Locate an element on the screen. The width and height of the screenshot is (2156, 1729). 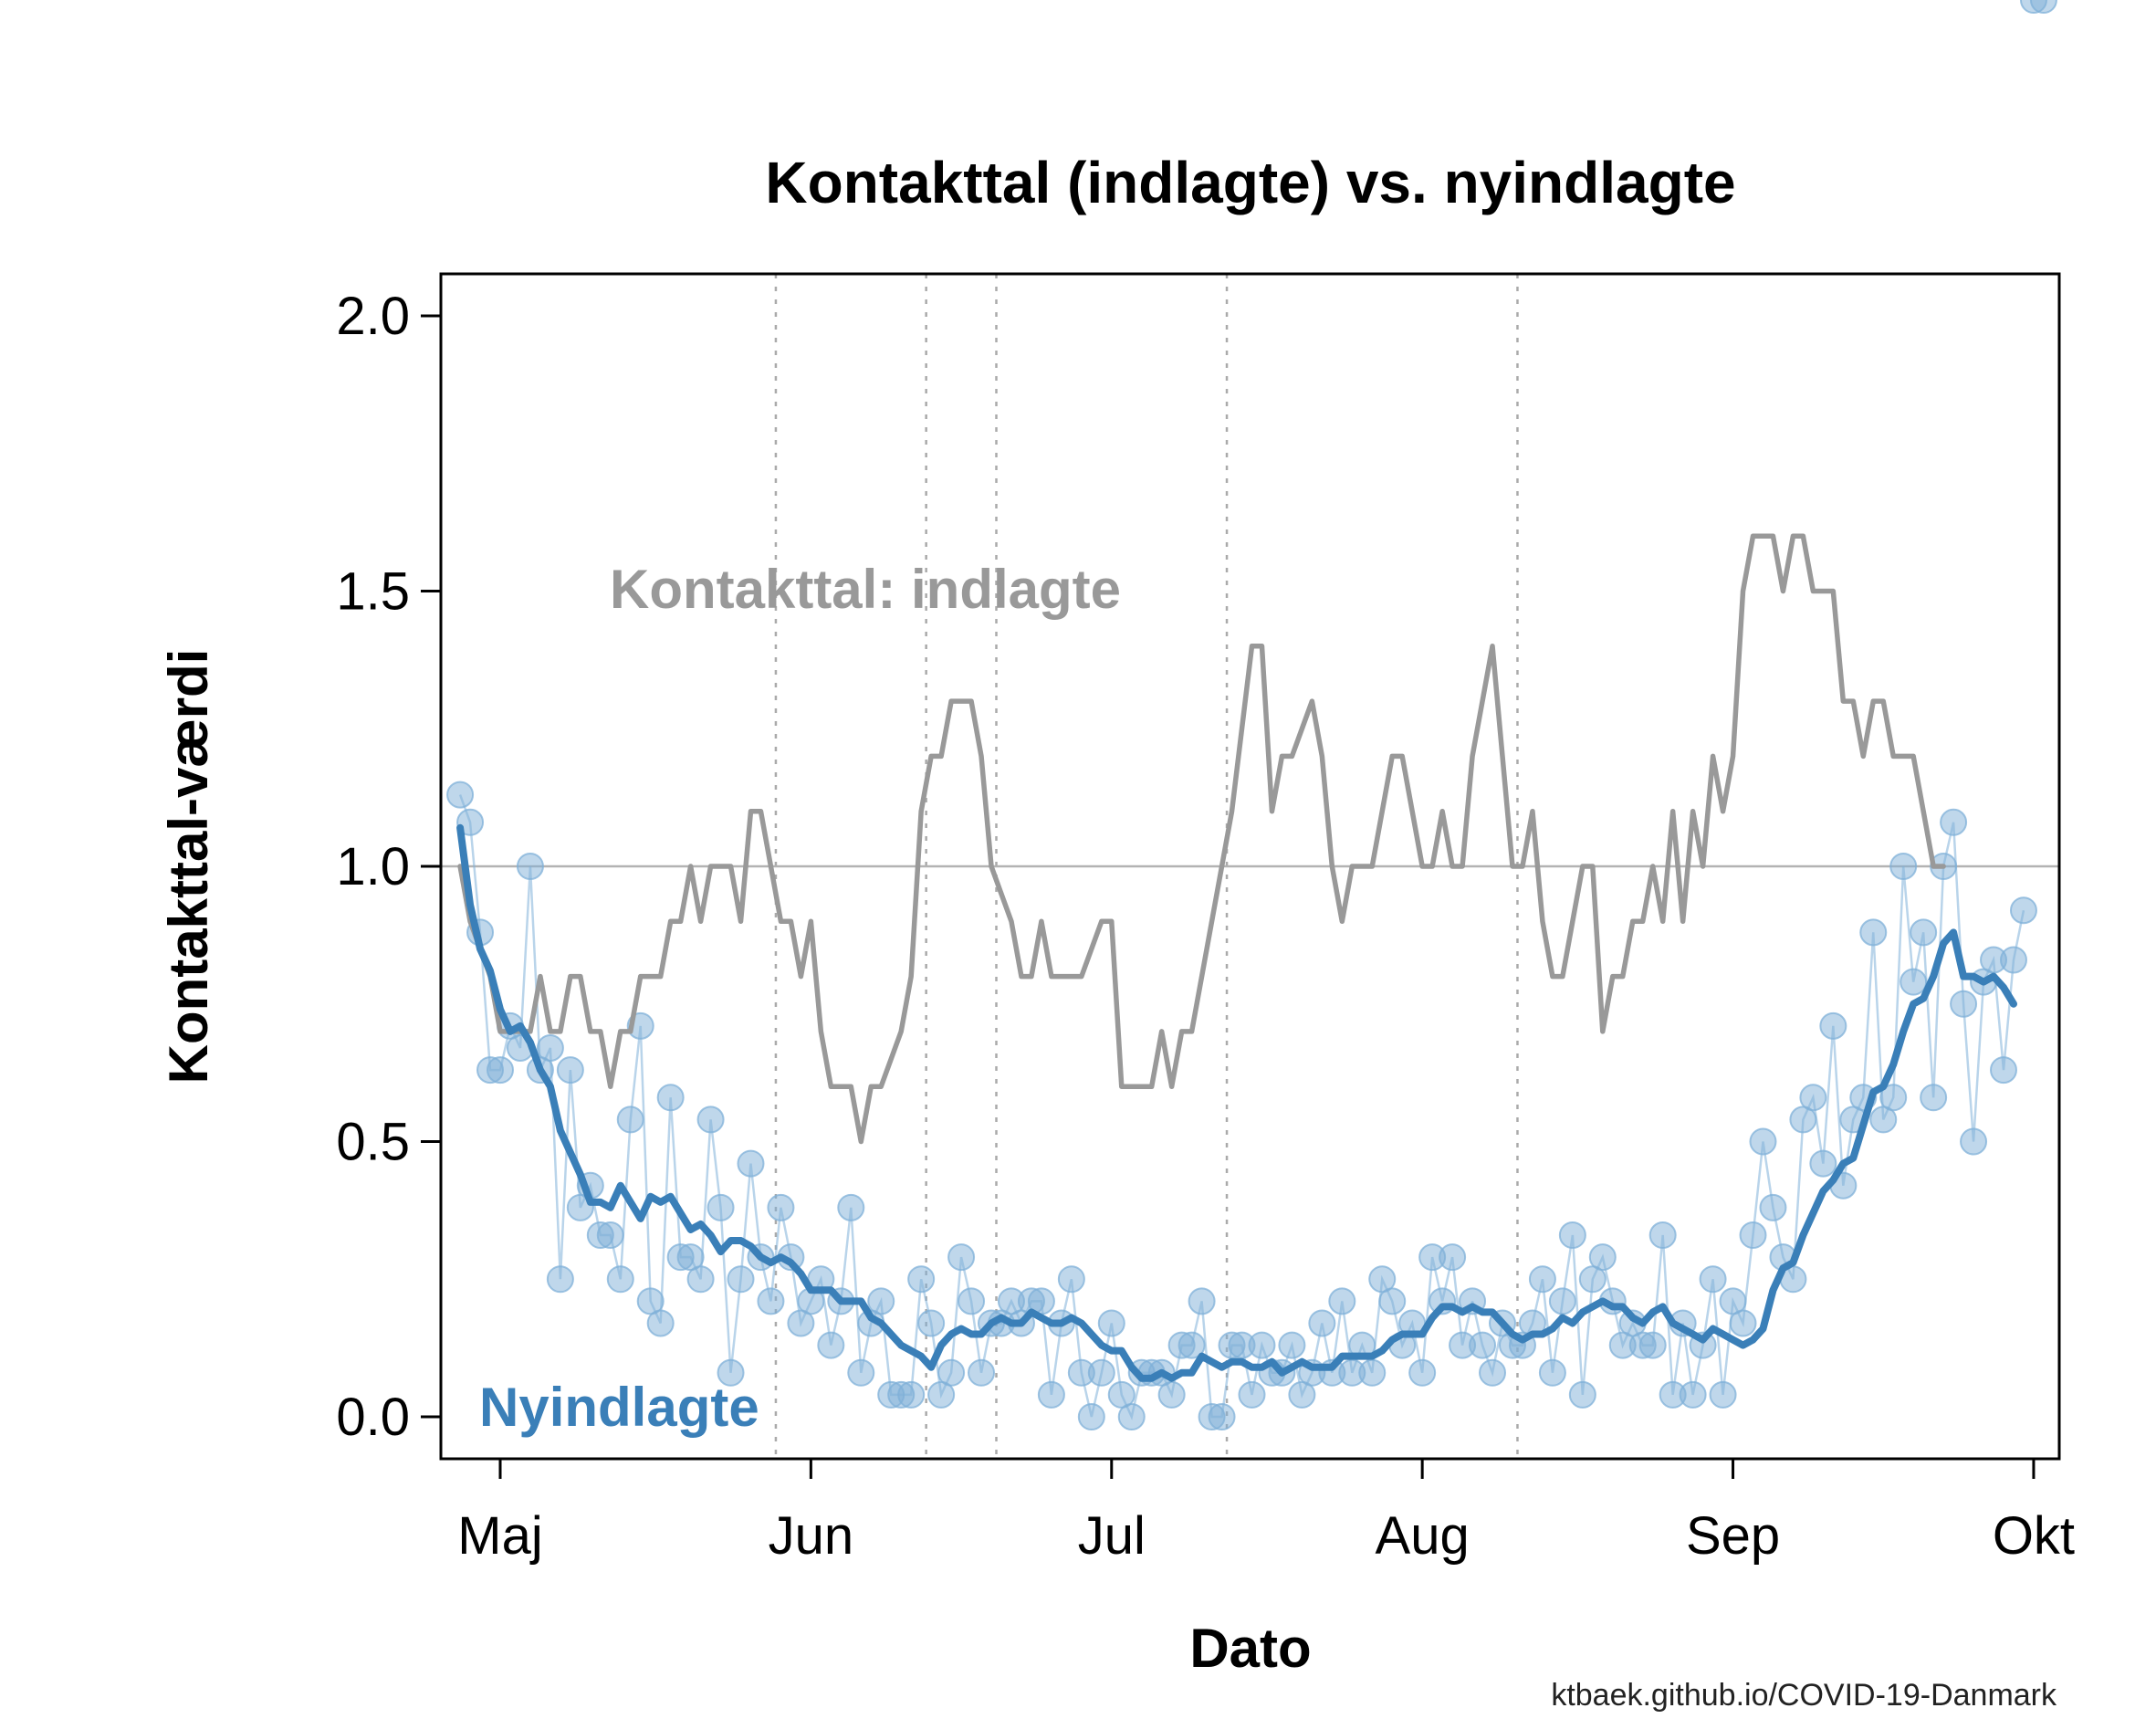
kontakttal-annotation: Kontakttal: indlagte is located at coordinates (866, 589).